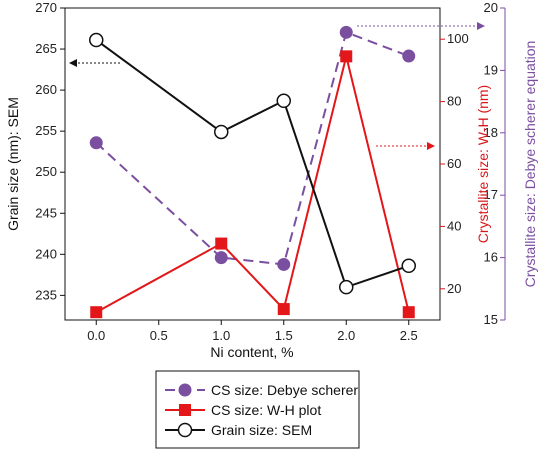  Describe the element at coordinates (252, 331) in the screenshot. I see `x-axis: 0.0 0.5 1.0 1.5 2.0 2.5` at that location.